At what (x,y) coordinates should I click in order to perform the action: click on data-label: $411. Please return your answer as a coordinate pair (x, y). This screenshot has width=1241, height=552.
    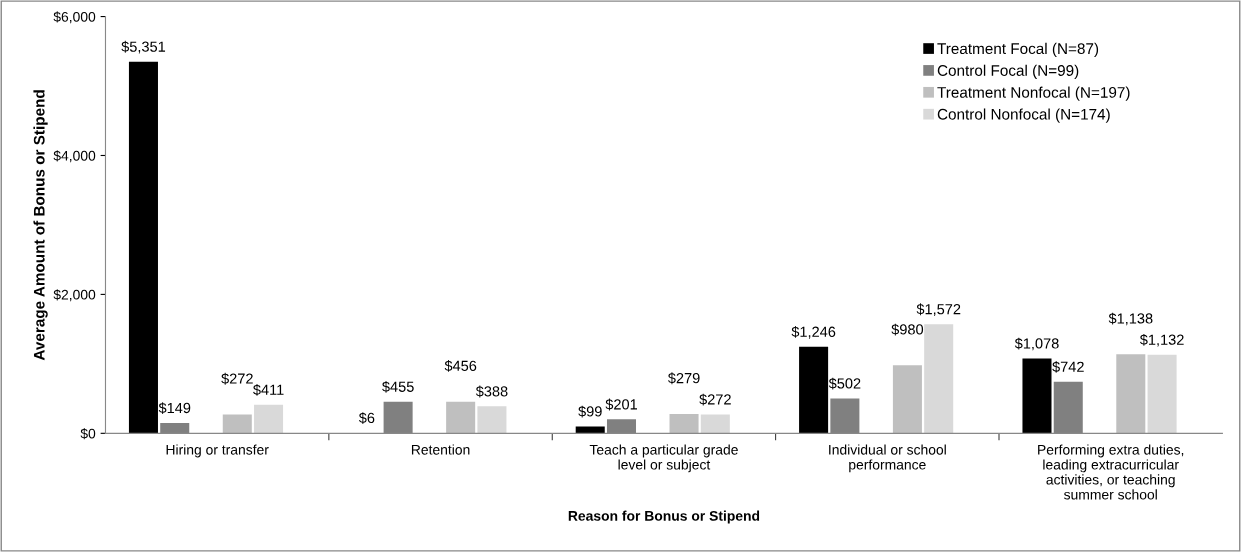
    Looking at the image, I should click on (268, 390).